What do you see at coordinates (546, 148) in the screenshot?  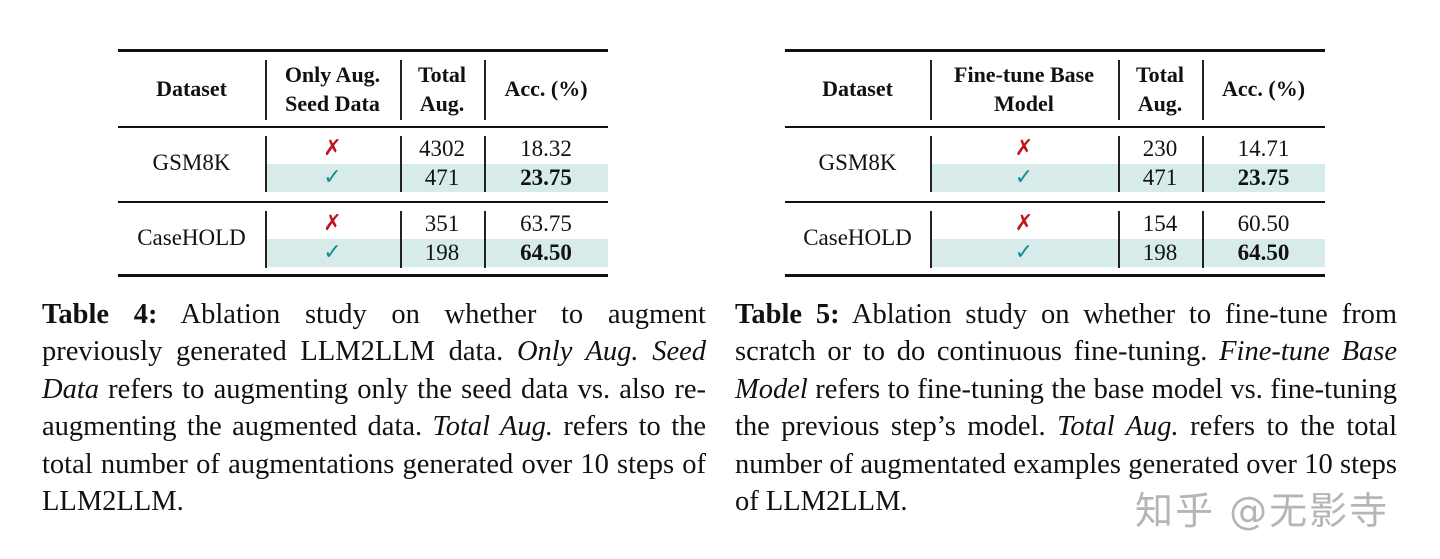 I see `accuracy-value: 18.32` at bounding box center [546, 148].